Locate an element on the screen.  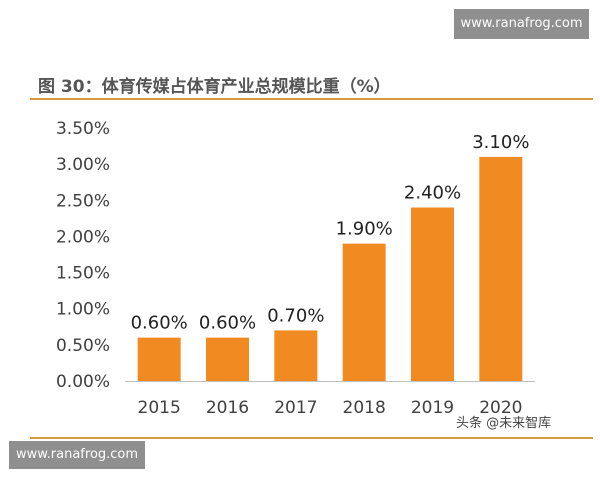
x-tick-label: 2020 is located at coordinates (500, 408).